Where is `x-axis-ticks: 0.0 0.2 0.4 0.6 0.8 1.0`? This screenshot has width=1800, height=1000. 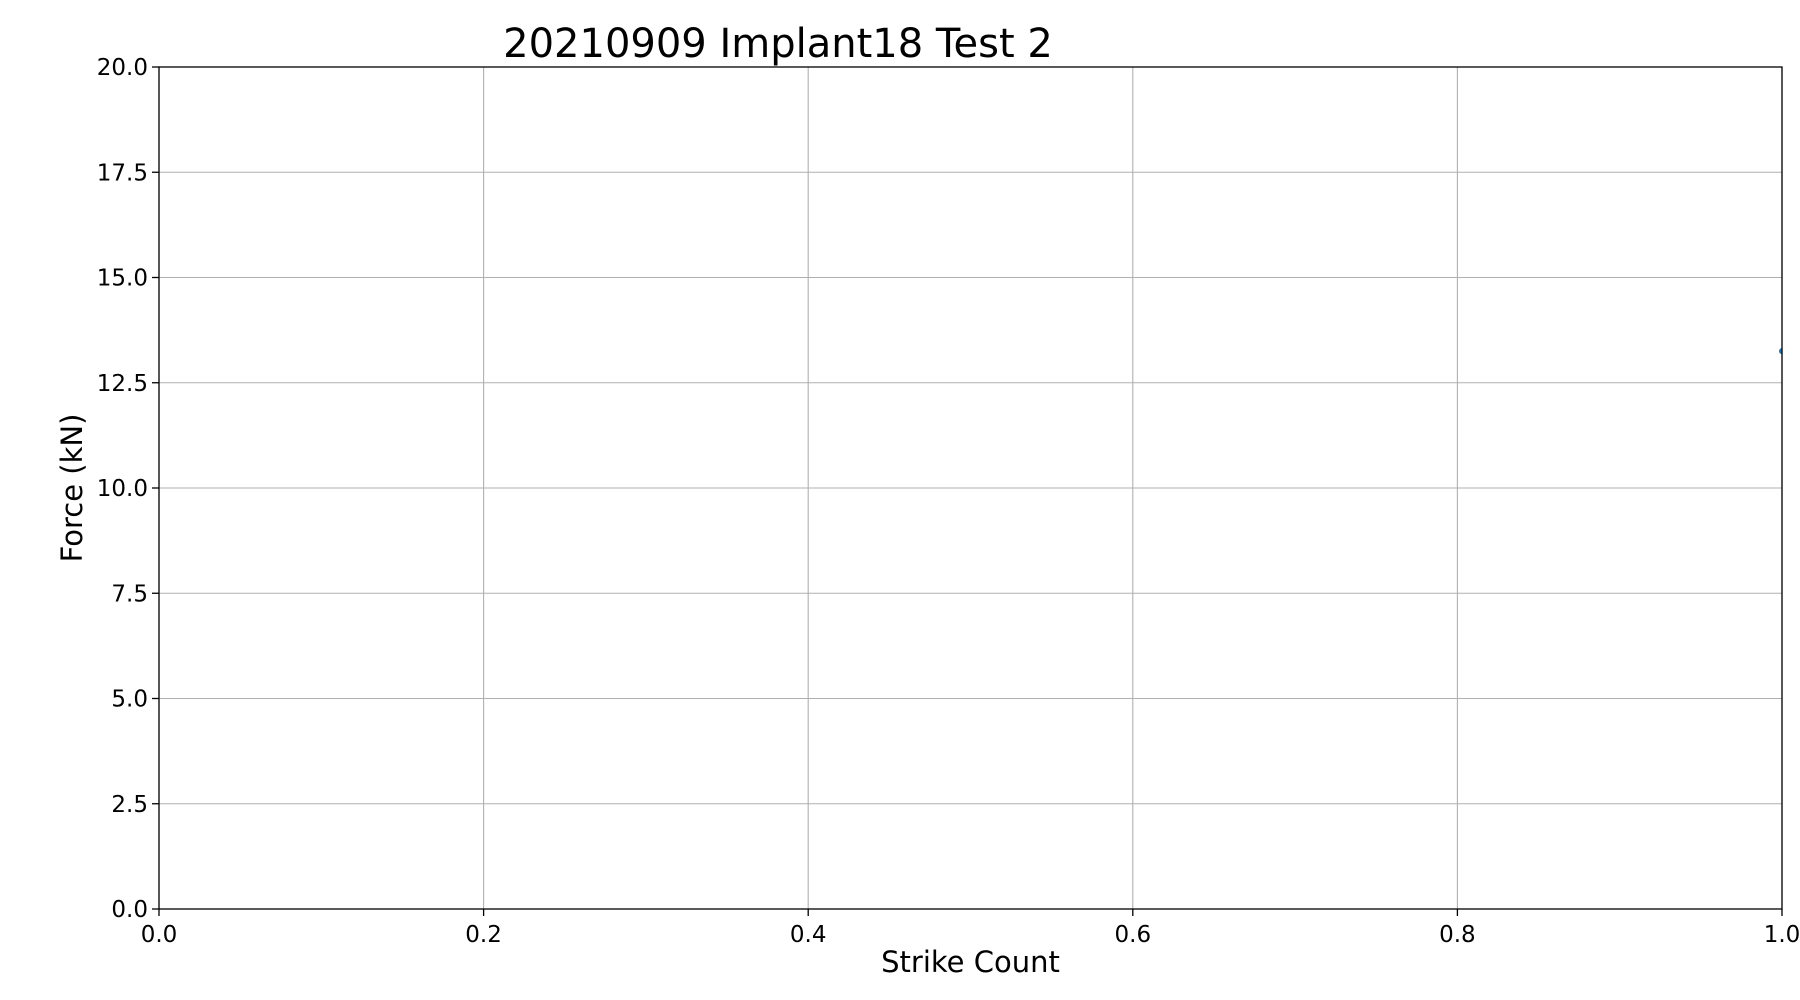 x-axis-ticks: 0.0 0.2 0.4 0.6 0.8 1.0 is located at coordinates (970, 928).